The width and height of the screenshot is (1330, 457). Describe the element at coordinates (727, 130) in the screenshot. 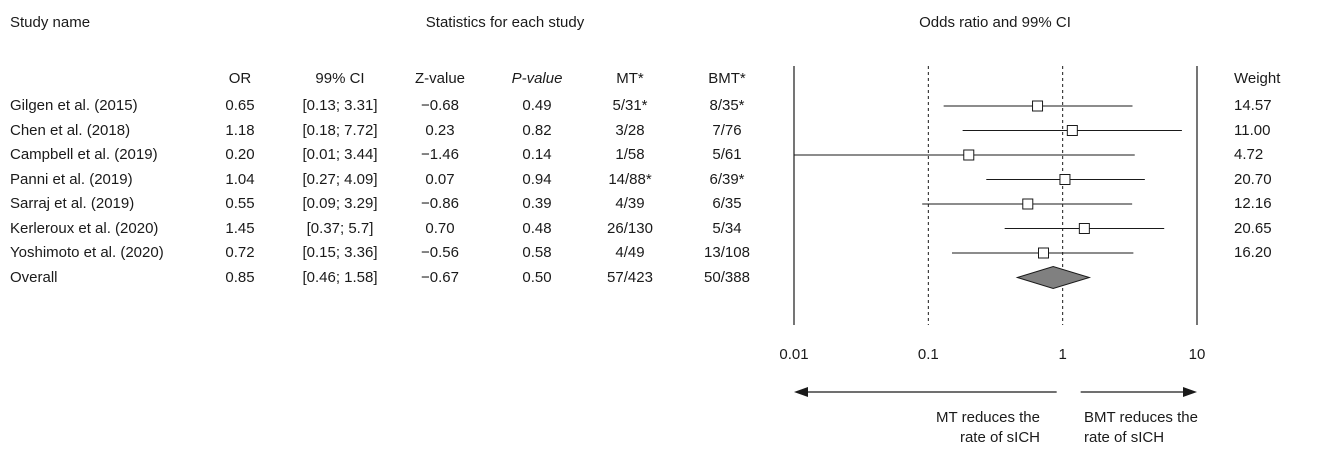

I see `bmt-value: 7/76` at that location.